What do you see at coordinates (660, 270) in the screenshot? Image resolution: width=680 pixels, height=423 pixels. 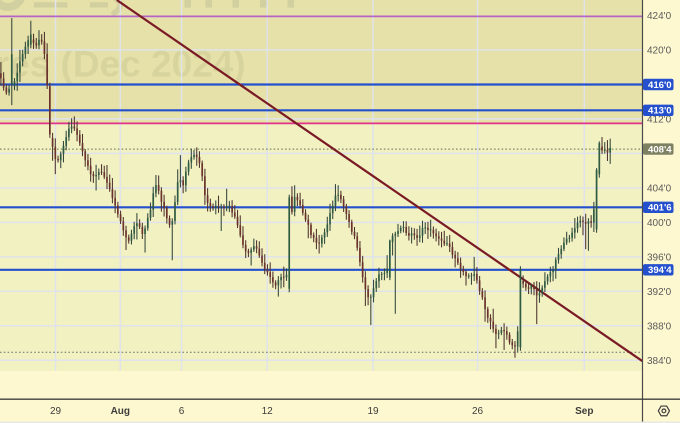 I see `svg-text: 394'4` at bounding box center [660, 270].